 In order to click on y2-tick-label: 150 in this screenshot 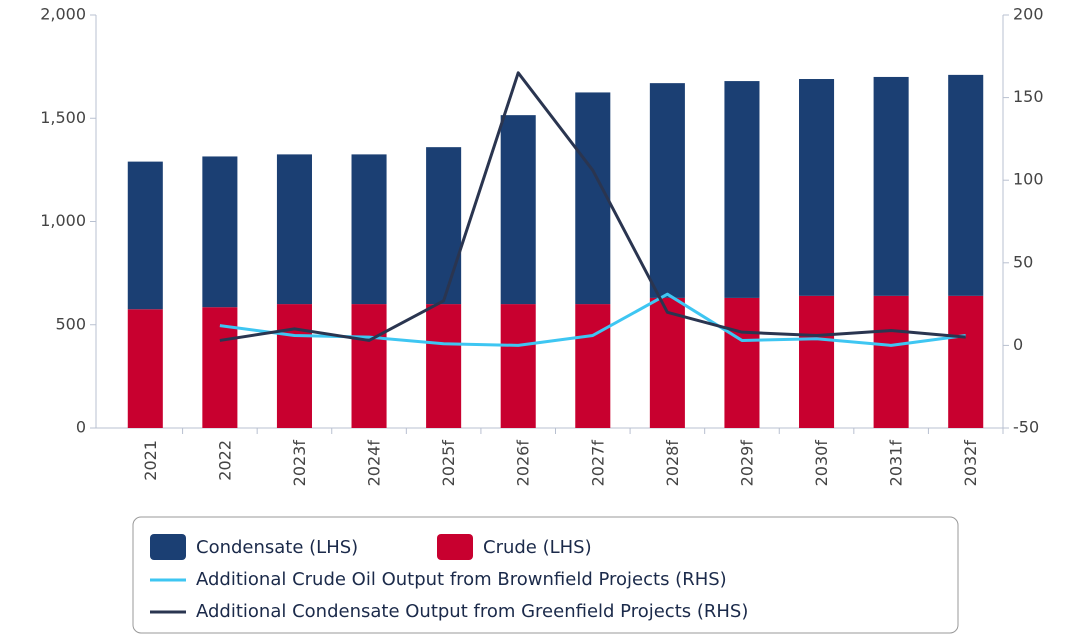, I will do `click(1028, 96)`.